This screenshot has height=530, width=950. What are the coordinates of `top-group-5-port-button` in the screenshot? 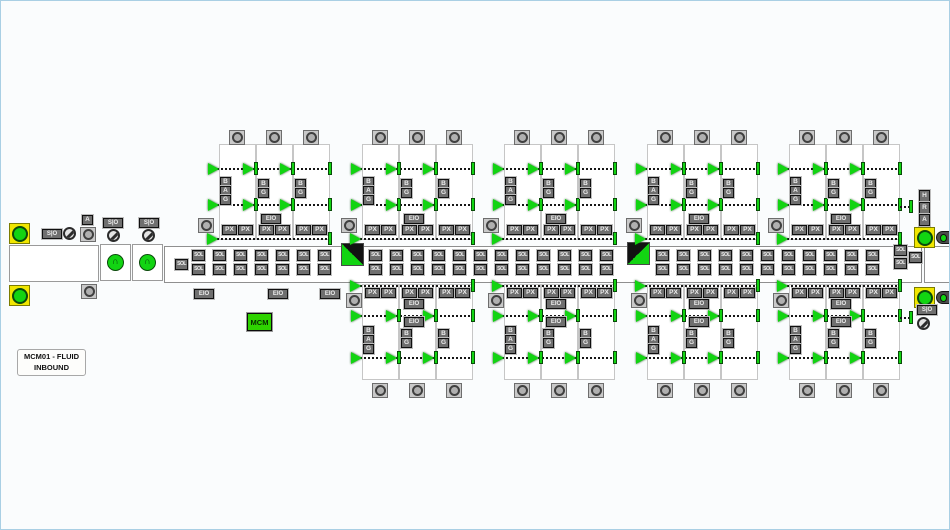 It's located at (807, 137).